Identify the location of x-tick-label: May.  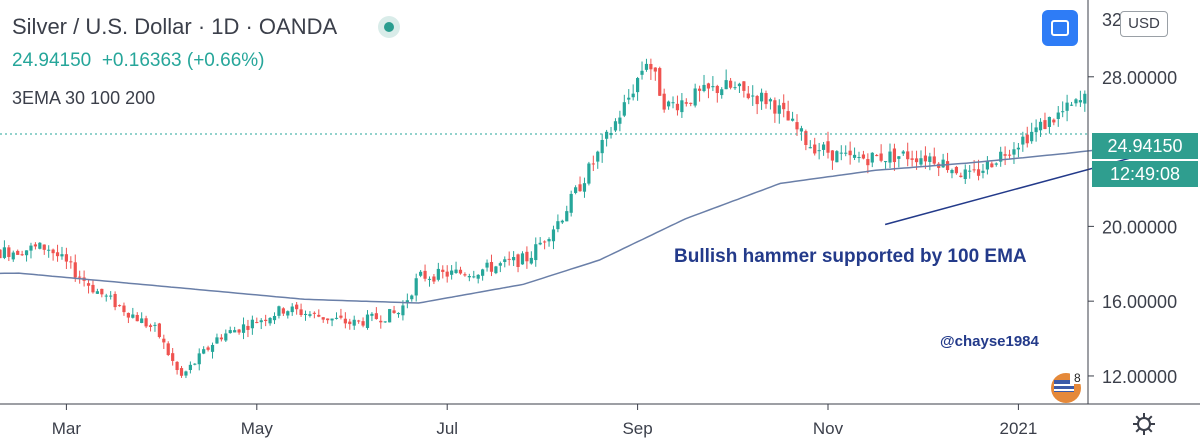
(257, 428).